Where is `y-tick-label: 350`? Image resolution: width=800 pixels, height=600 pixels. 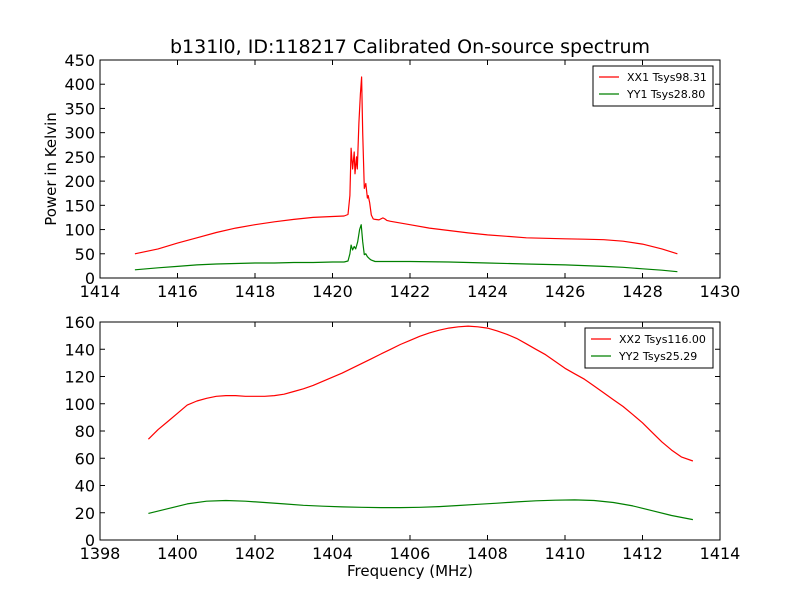 y-tick-label: 350 is located at coordinates (79, 108).